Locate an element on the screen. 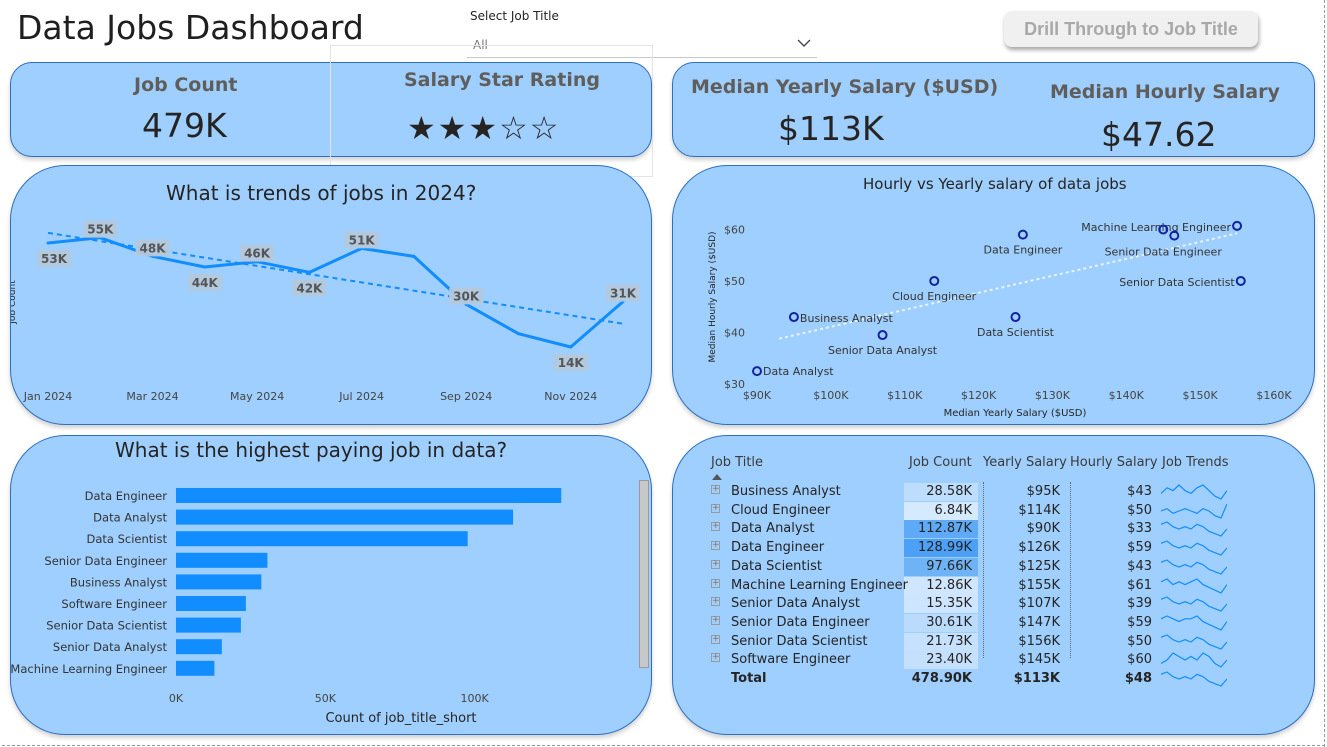 Image resolution: width=1327 pixels, height=747 pixels. trend-point is located at coordinates (309, 272).